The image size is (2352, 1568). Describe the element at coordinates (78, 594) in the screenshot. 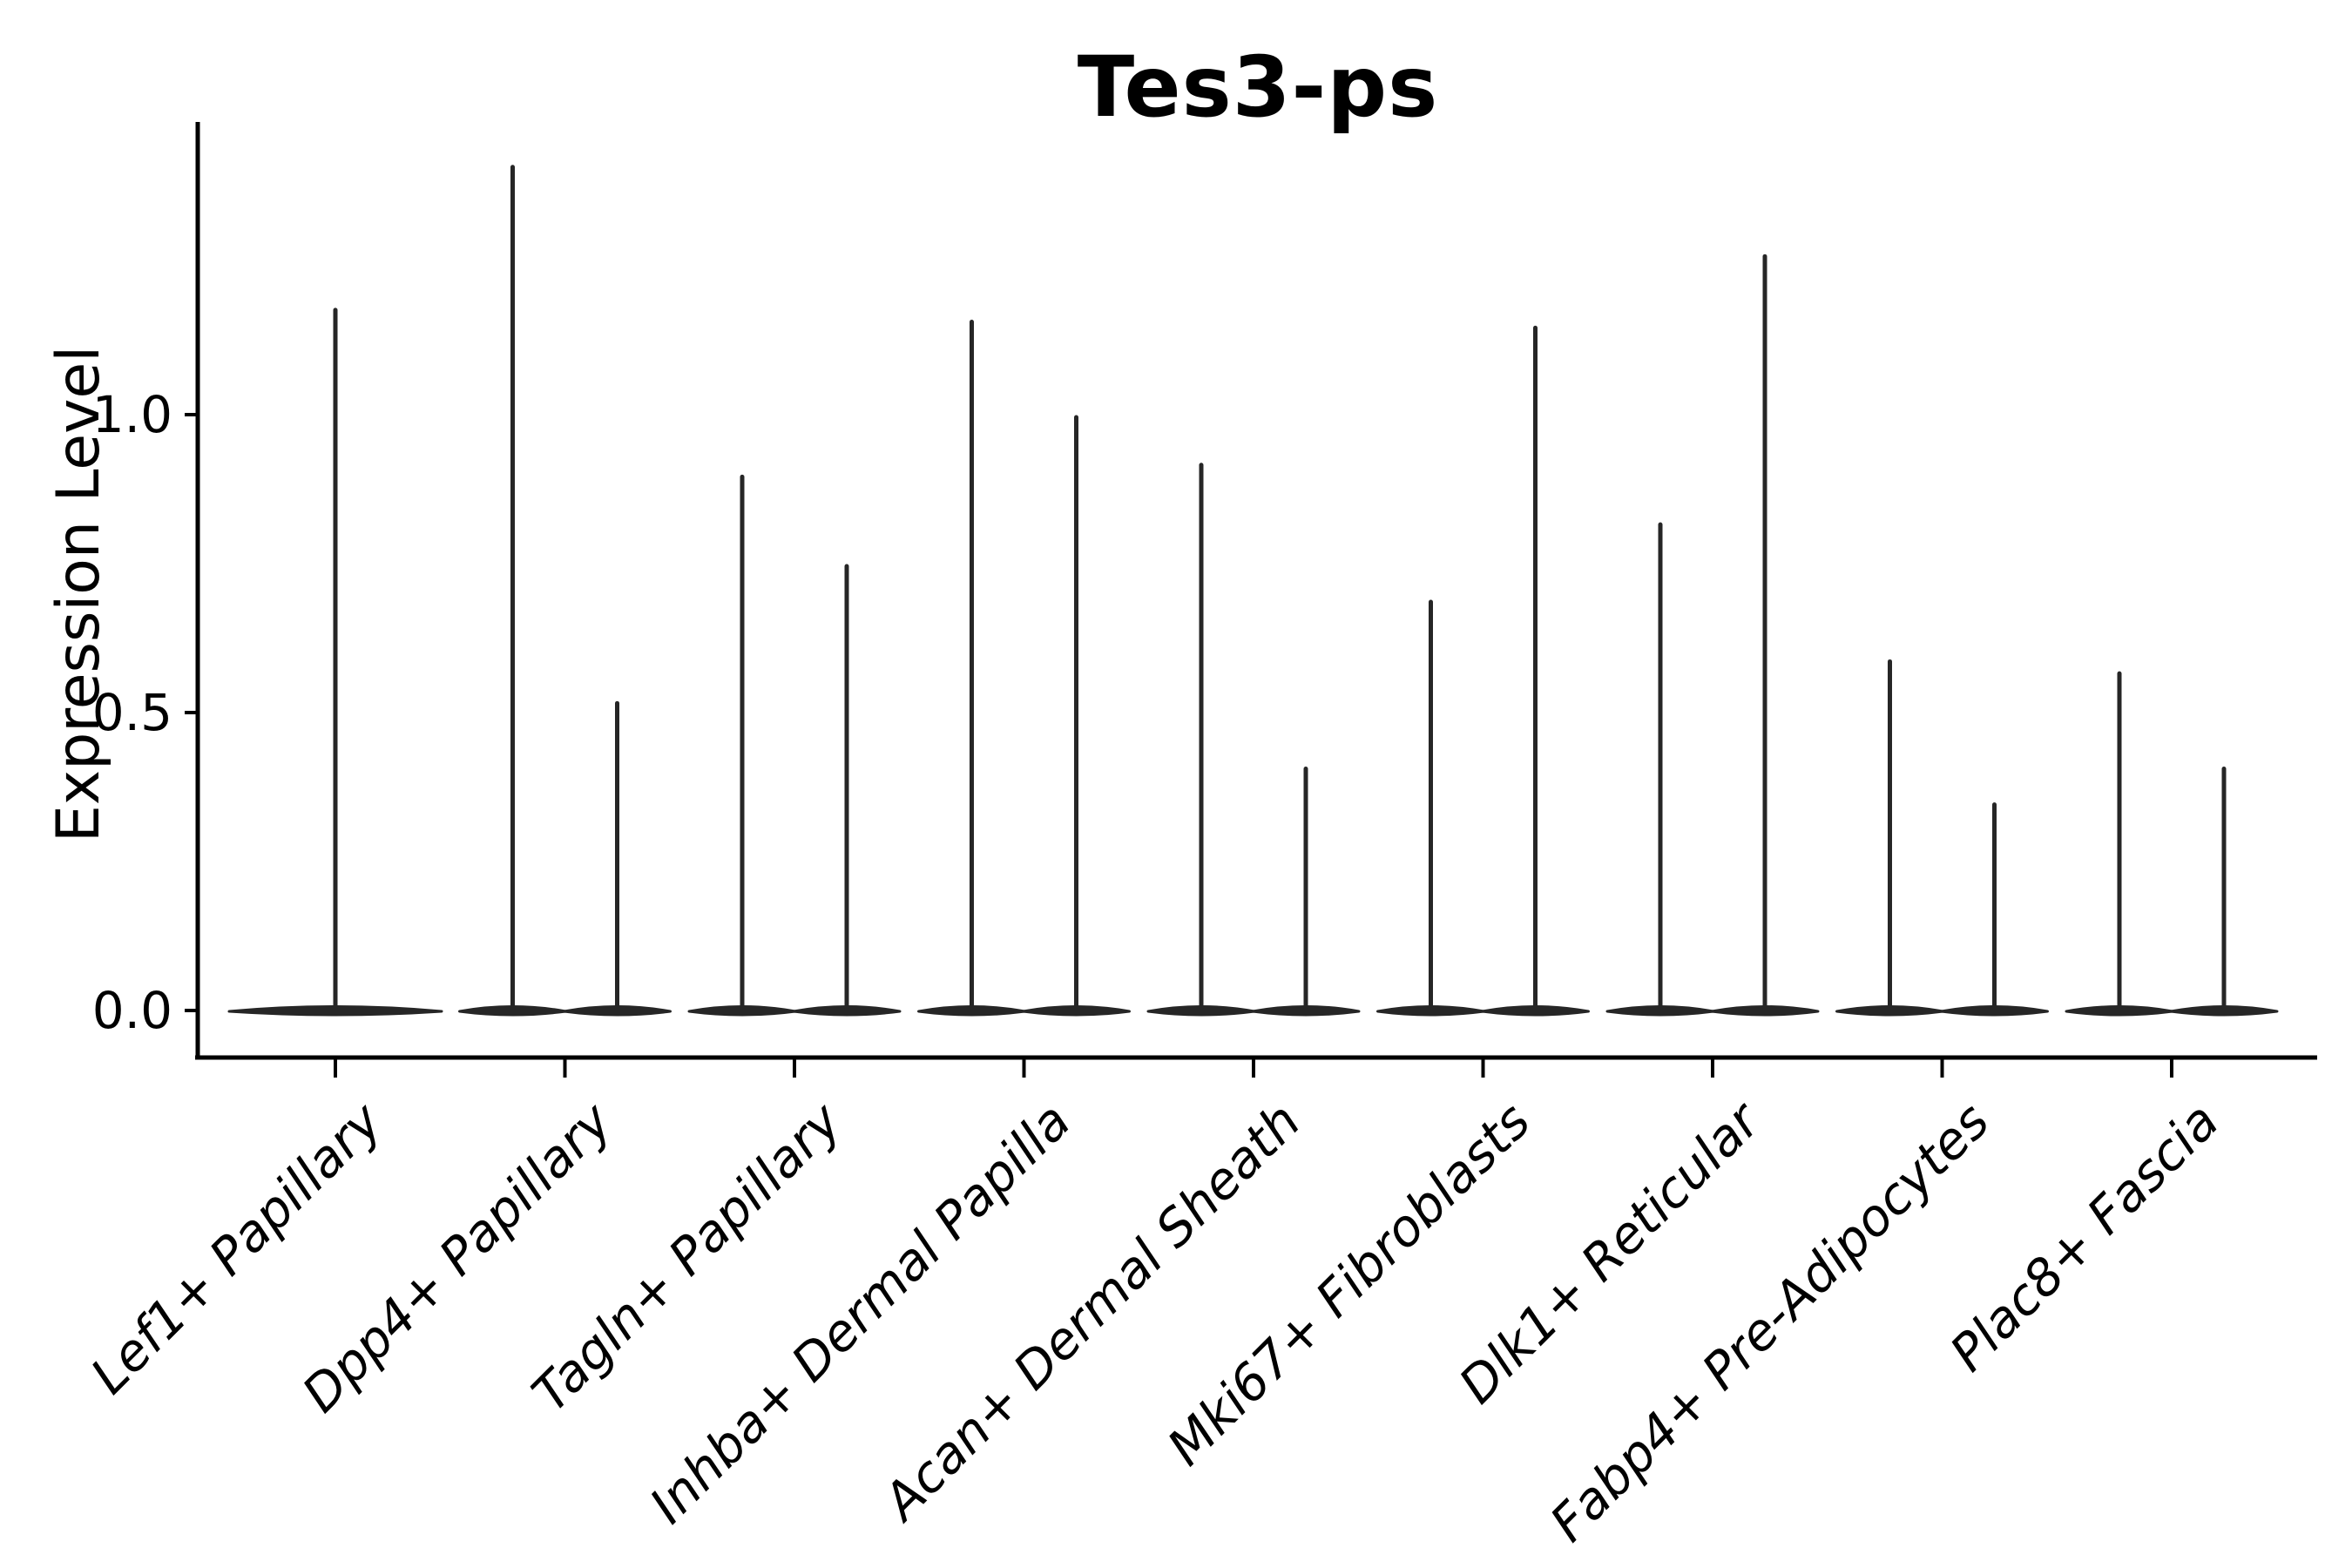

I see `y-axis-label: Expression Level` at that location.